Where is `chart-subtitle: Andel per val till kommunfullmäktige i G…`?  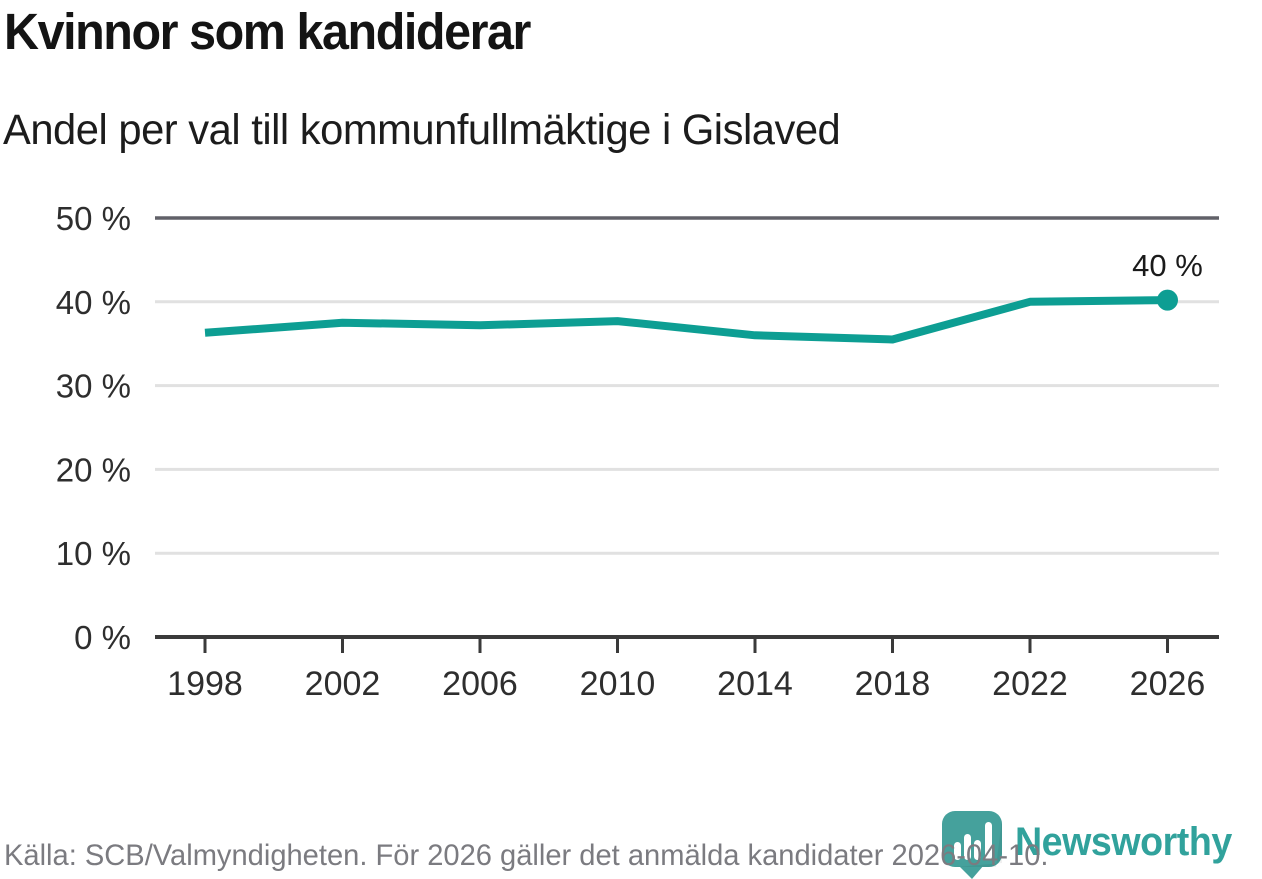 chart-subtitle: Andel per val till kommunfullmäktige i G… is located at coordinates (422, 130).